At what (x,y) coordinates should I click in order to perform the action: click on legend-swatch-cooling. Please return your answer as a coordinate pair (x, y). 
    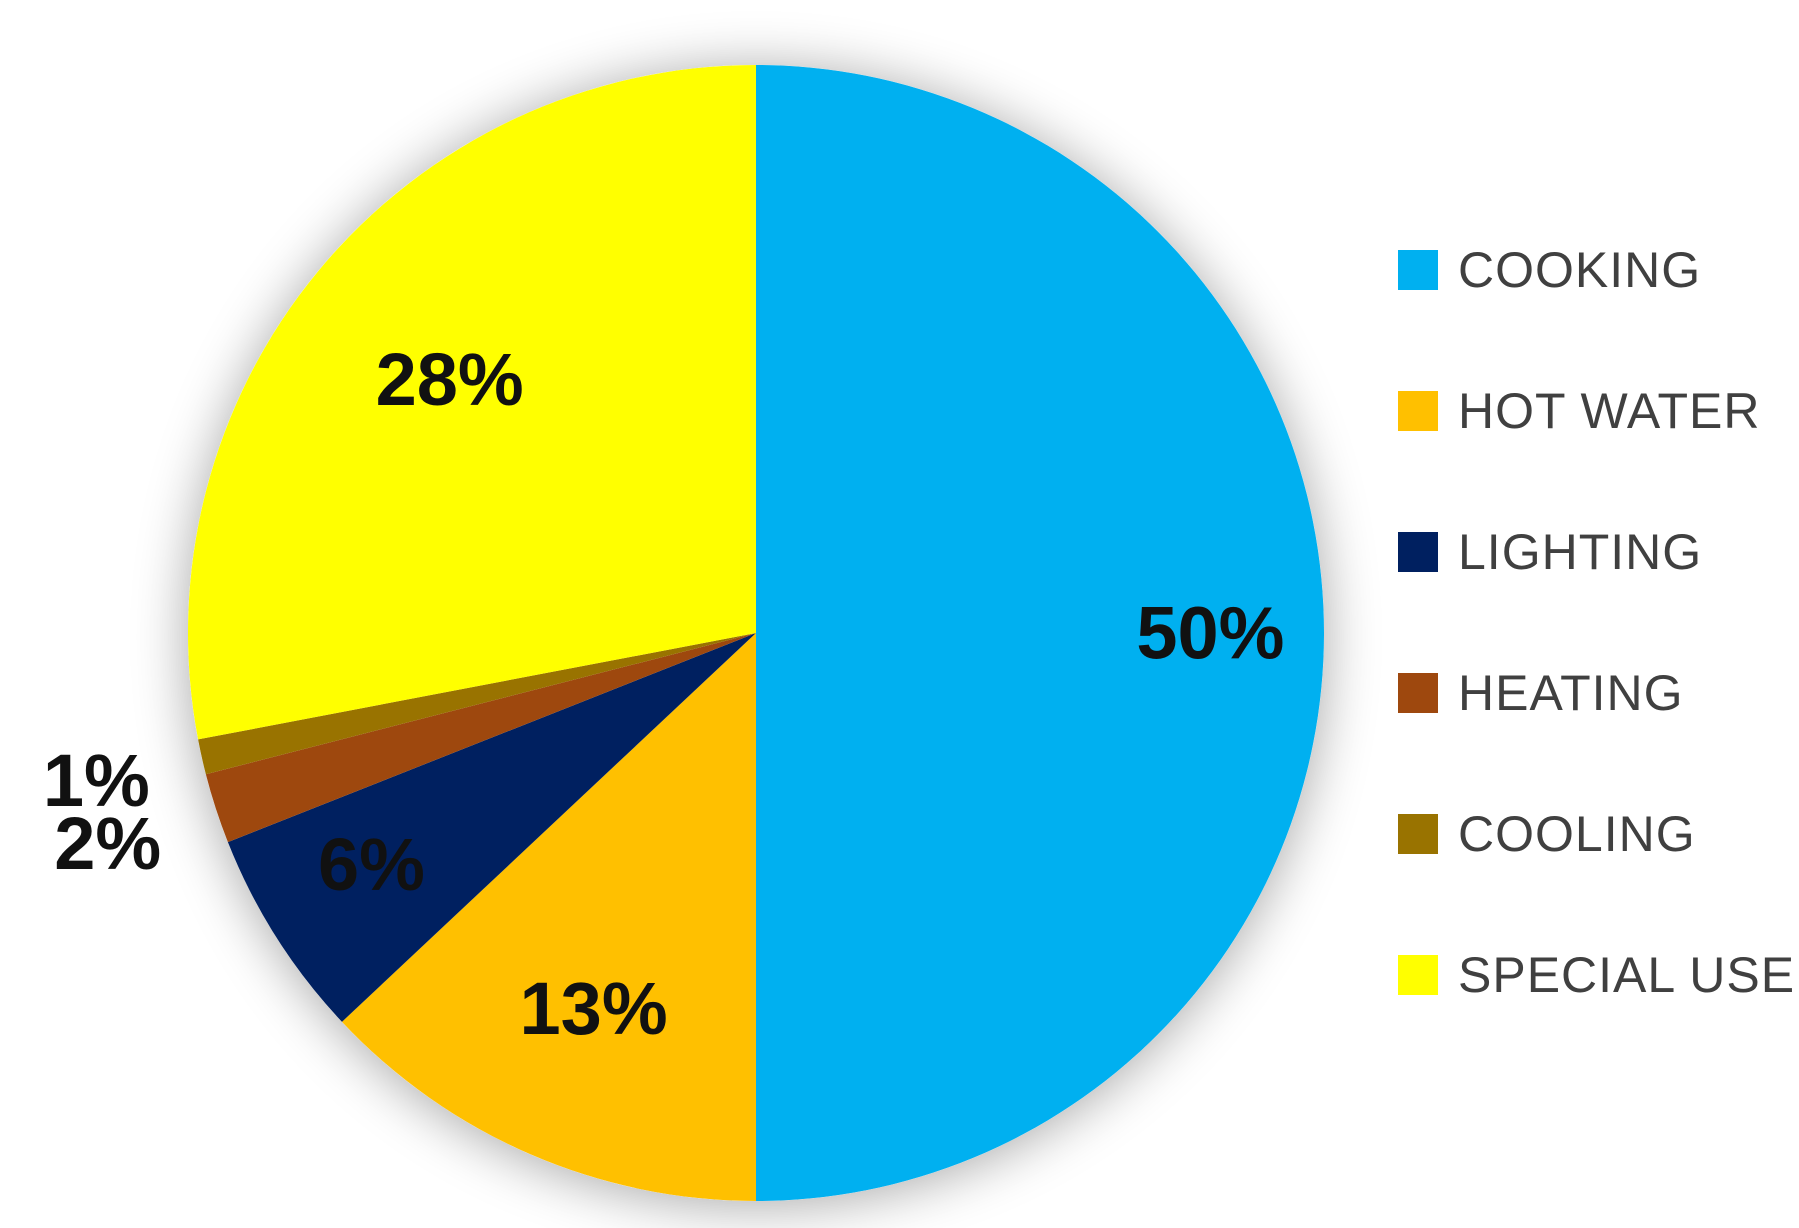
    Looking at the image, I should click on (1418, 834).